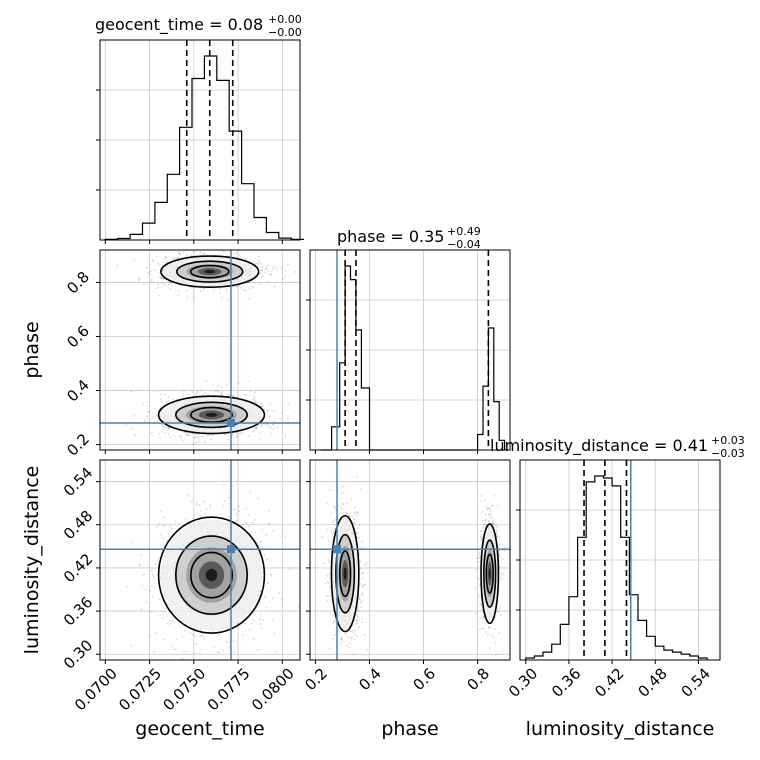  I want to click on y-tick-label: 0.2, so click(78, 445).